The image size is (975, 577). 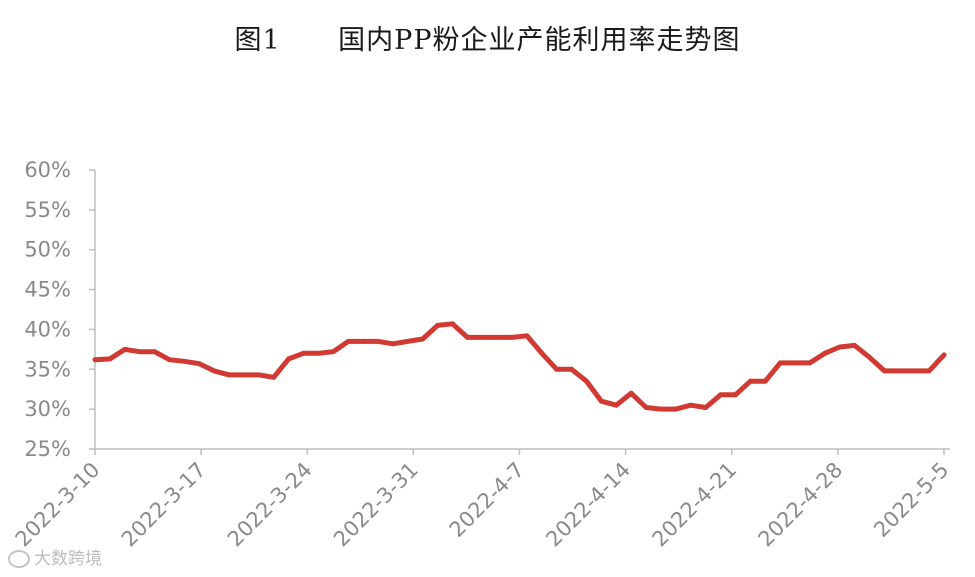 What do you see at coordinates (47, 290) in the screenshot?
I see `y-tick-label: 45%` at bounding box center [47, 290].